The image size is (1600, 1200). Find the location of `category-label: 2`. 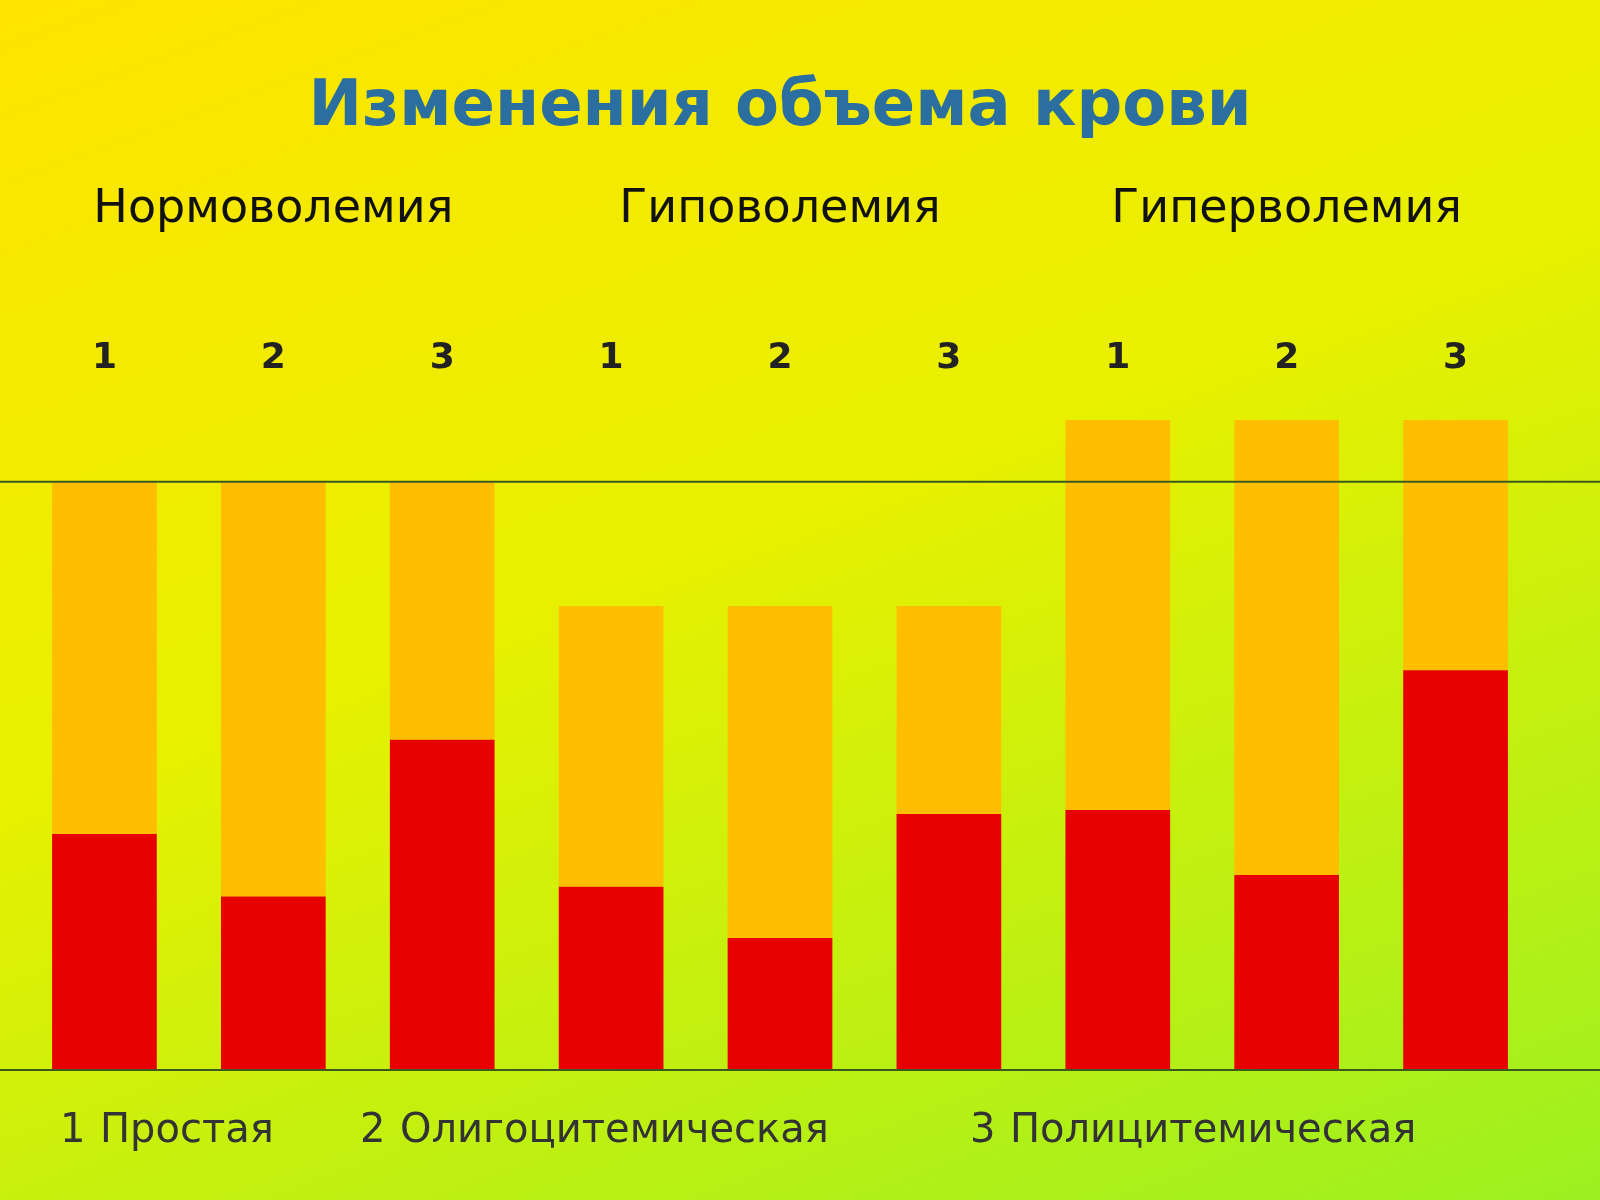

category-label: 2 is located at coordinates (373, 1128).